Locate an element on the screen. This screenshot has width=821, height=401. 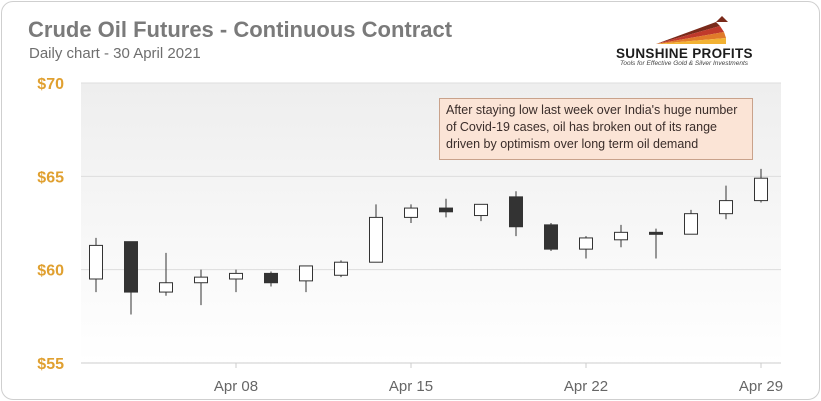
x-tick-label: Apr 15 is located at coordinates (411, 386).